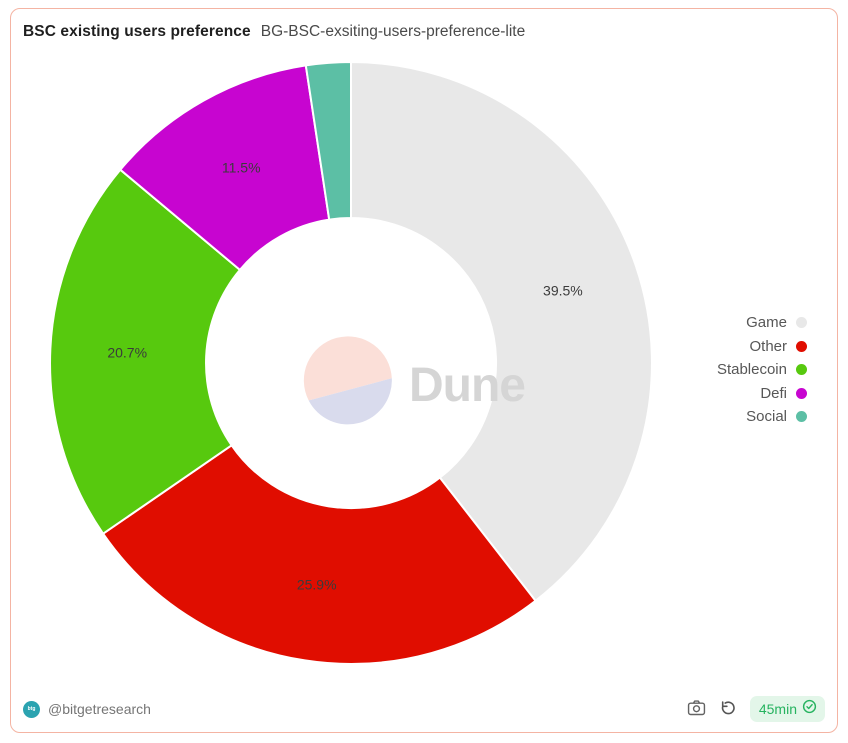 Image resolution: width=848 pixels, height=743 pixels. Describe the element at coordinates (766, 323) in the screenshot. I see `legend-label: Game` at that location.